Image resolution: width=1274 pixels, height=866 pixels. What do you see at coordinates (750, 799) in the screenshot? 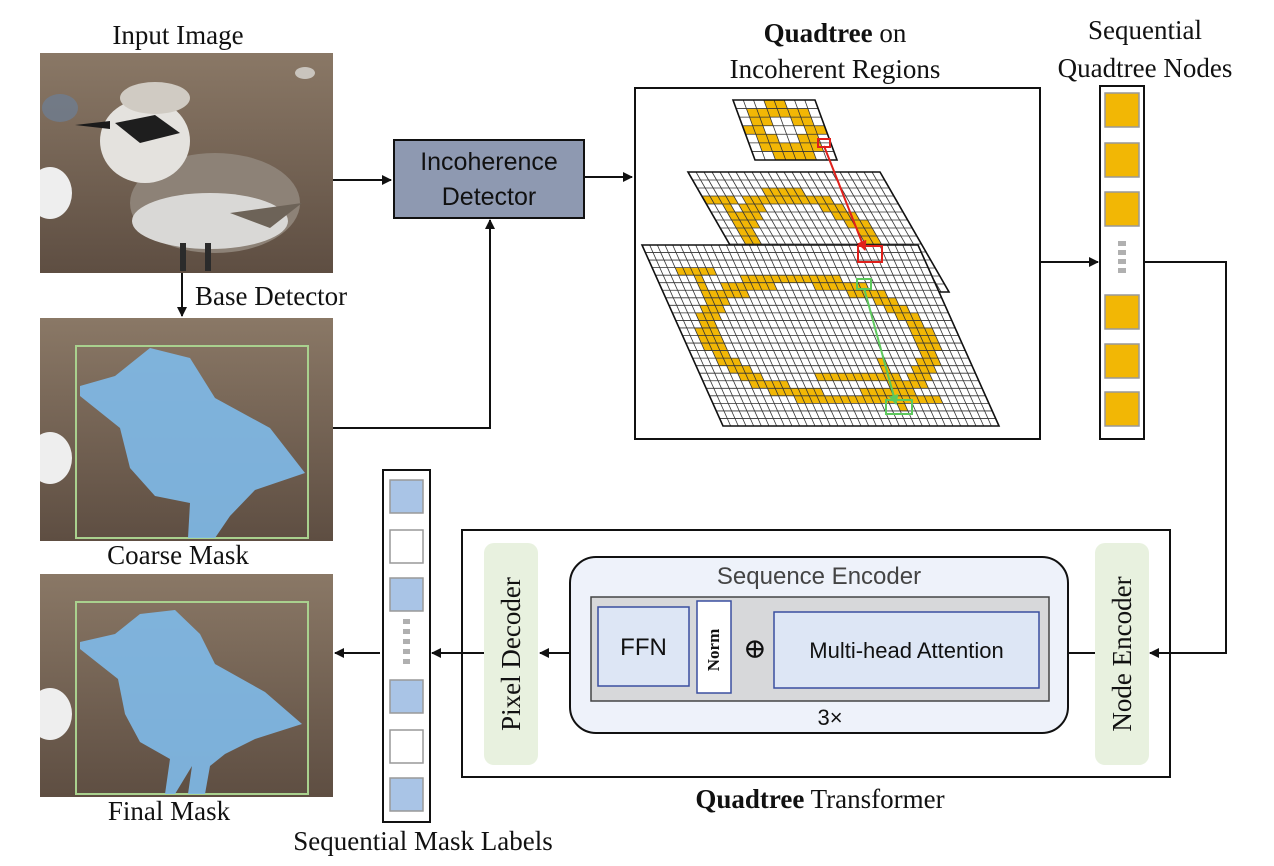
I see `transformer-title-bold: Quadtree` at bounding box center [750, 799].